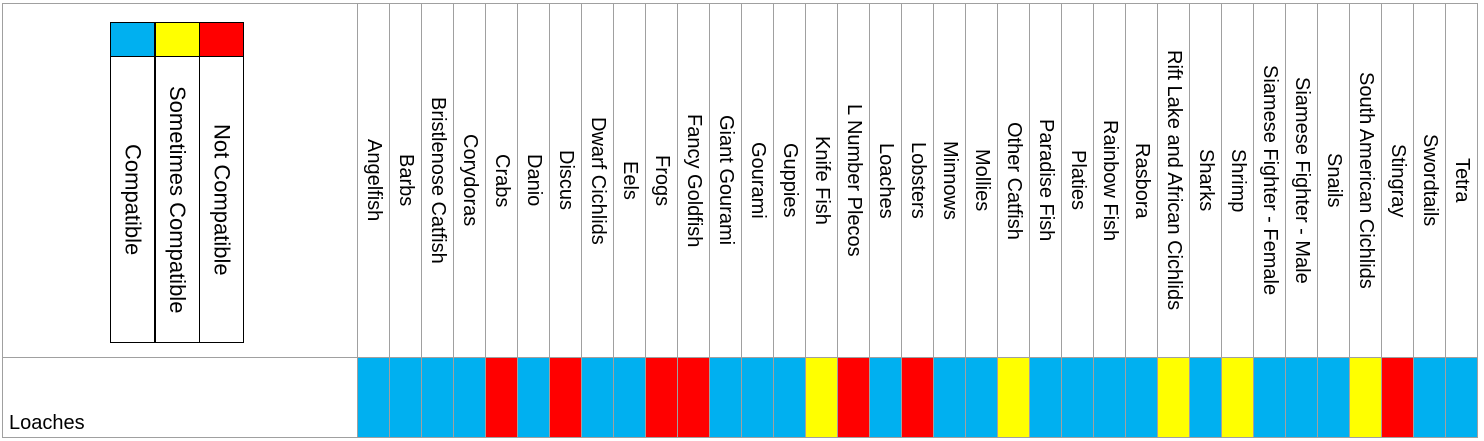 The width and height of the screenshot is (1484, 441). Describe the element at coordinates (405, 180) in the screenshot. I see `column-header: Barbs` at that location.